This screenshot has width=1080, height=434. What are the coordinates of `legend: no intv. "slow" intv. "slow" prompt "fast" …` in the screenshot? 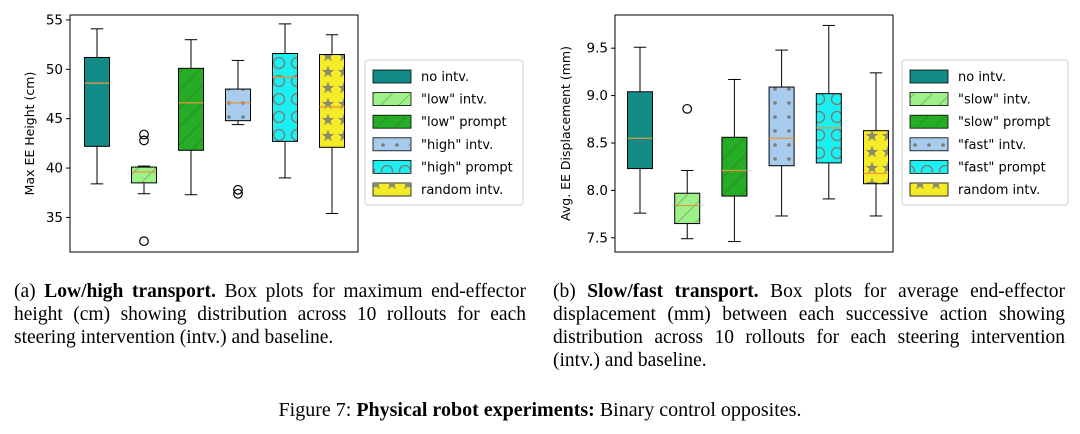 It's located at (985, 132).